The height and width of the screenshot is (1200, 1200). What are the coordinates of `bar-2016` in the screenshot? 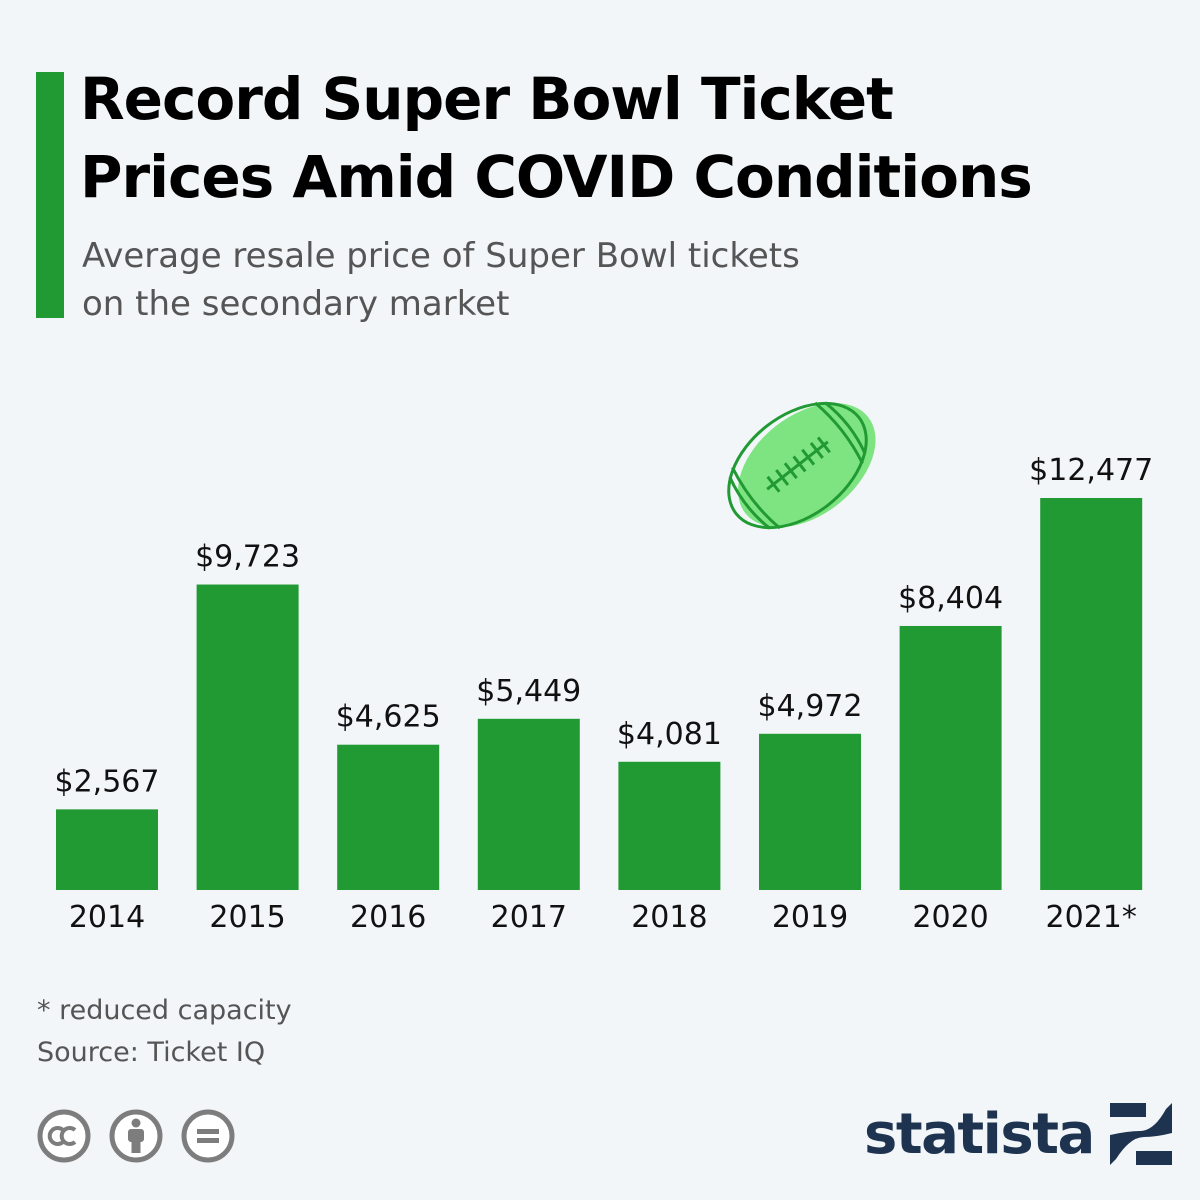 It's located at (388, 817).